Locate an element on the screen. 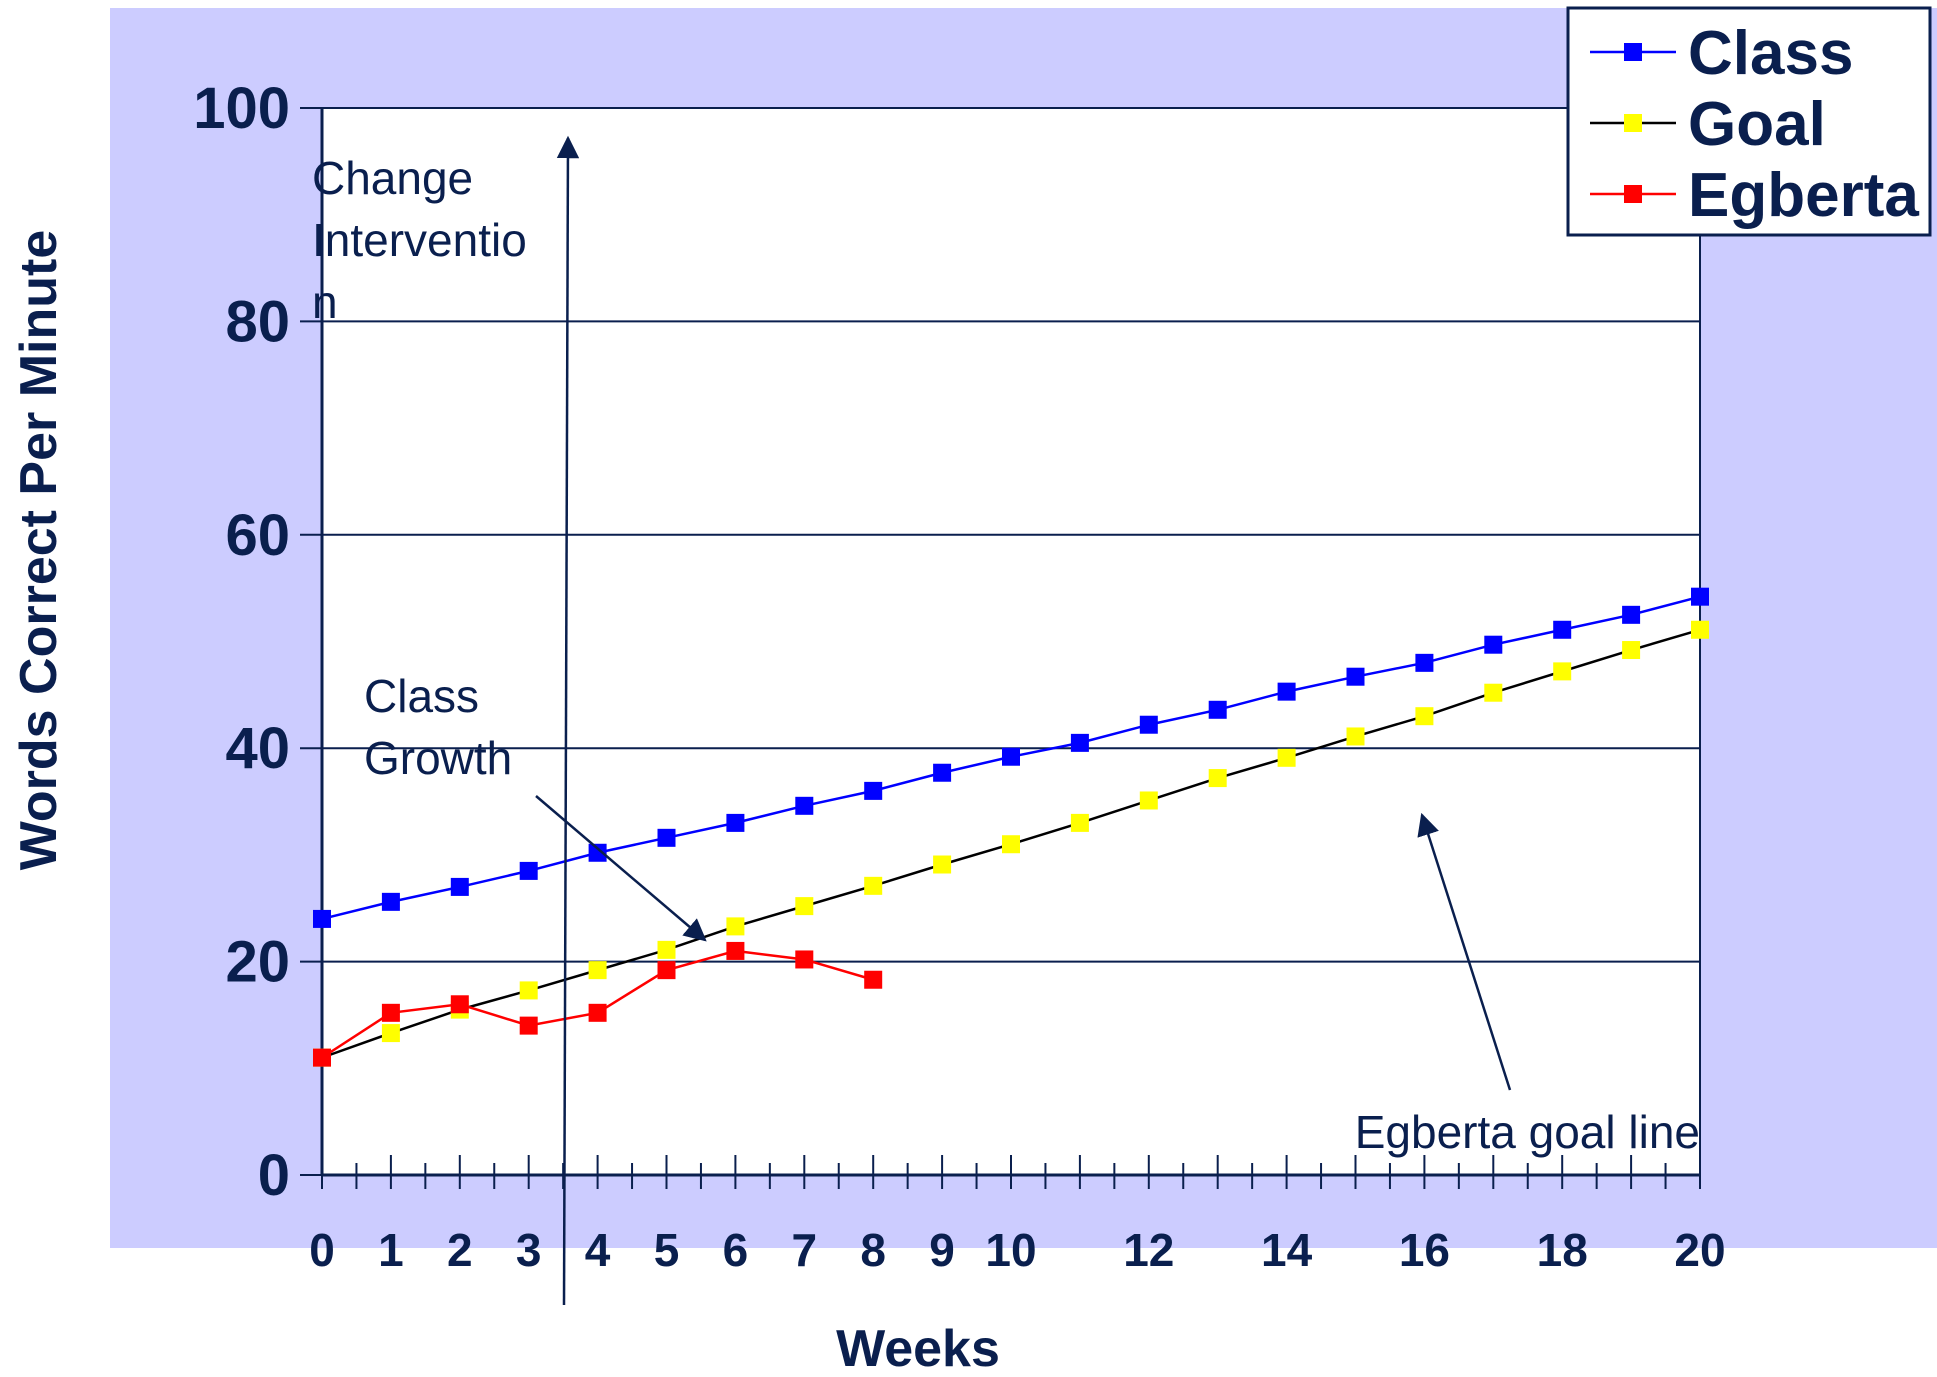 This screenshot has height=1377, width=1937. goal-line-arrow is located at coordinates (1464, 951).